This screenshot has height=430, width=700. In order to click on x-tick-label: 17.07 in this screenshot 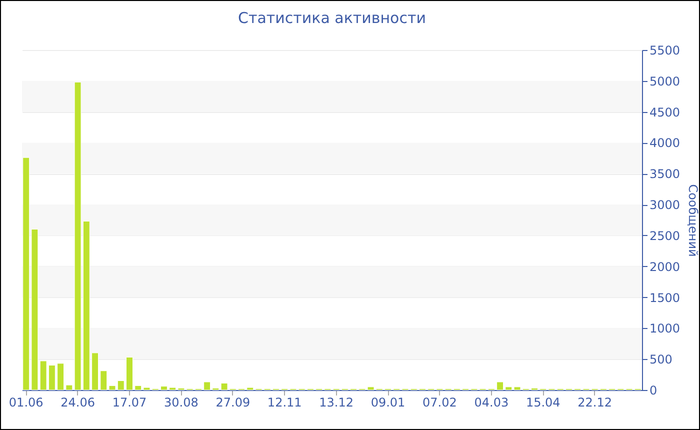, I will do `click(129, 403)`.